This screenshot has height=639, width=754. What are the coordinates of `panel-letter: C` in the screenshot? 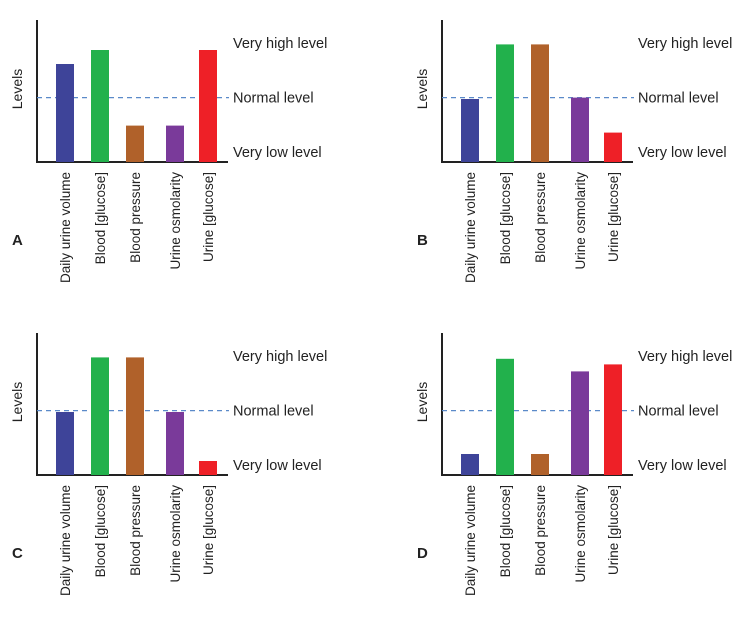 It's located at (17, 553).